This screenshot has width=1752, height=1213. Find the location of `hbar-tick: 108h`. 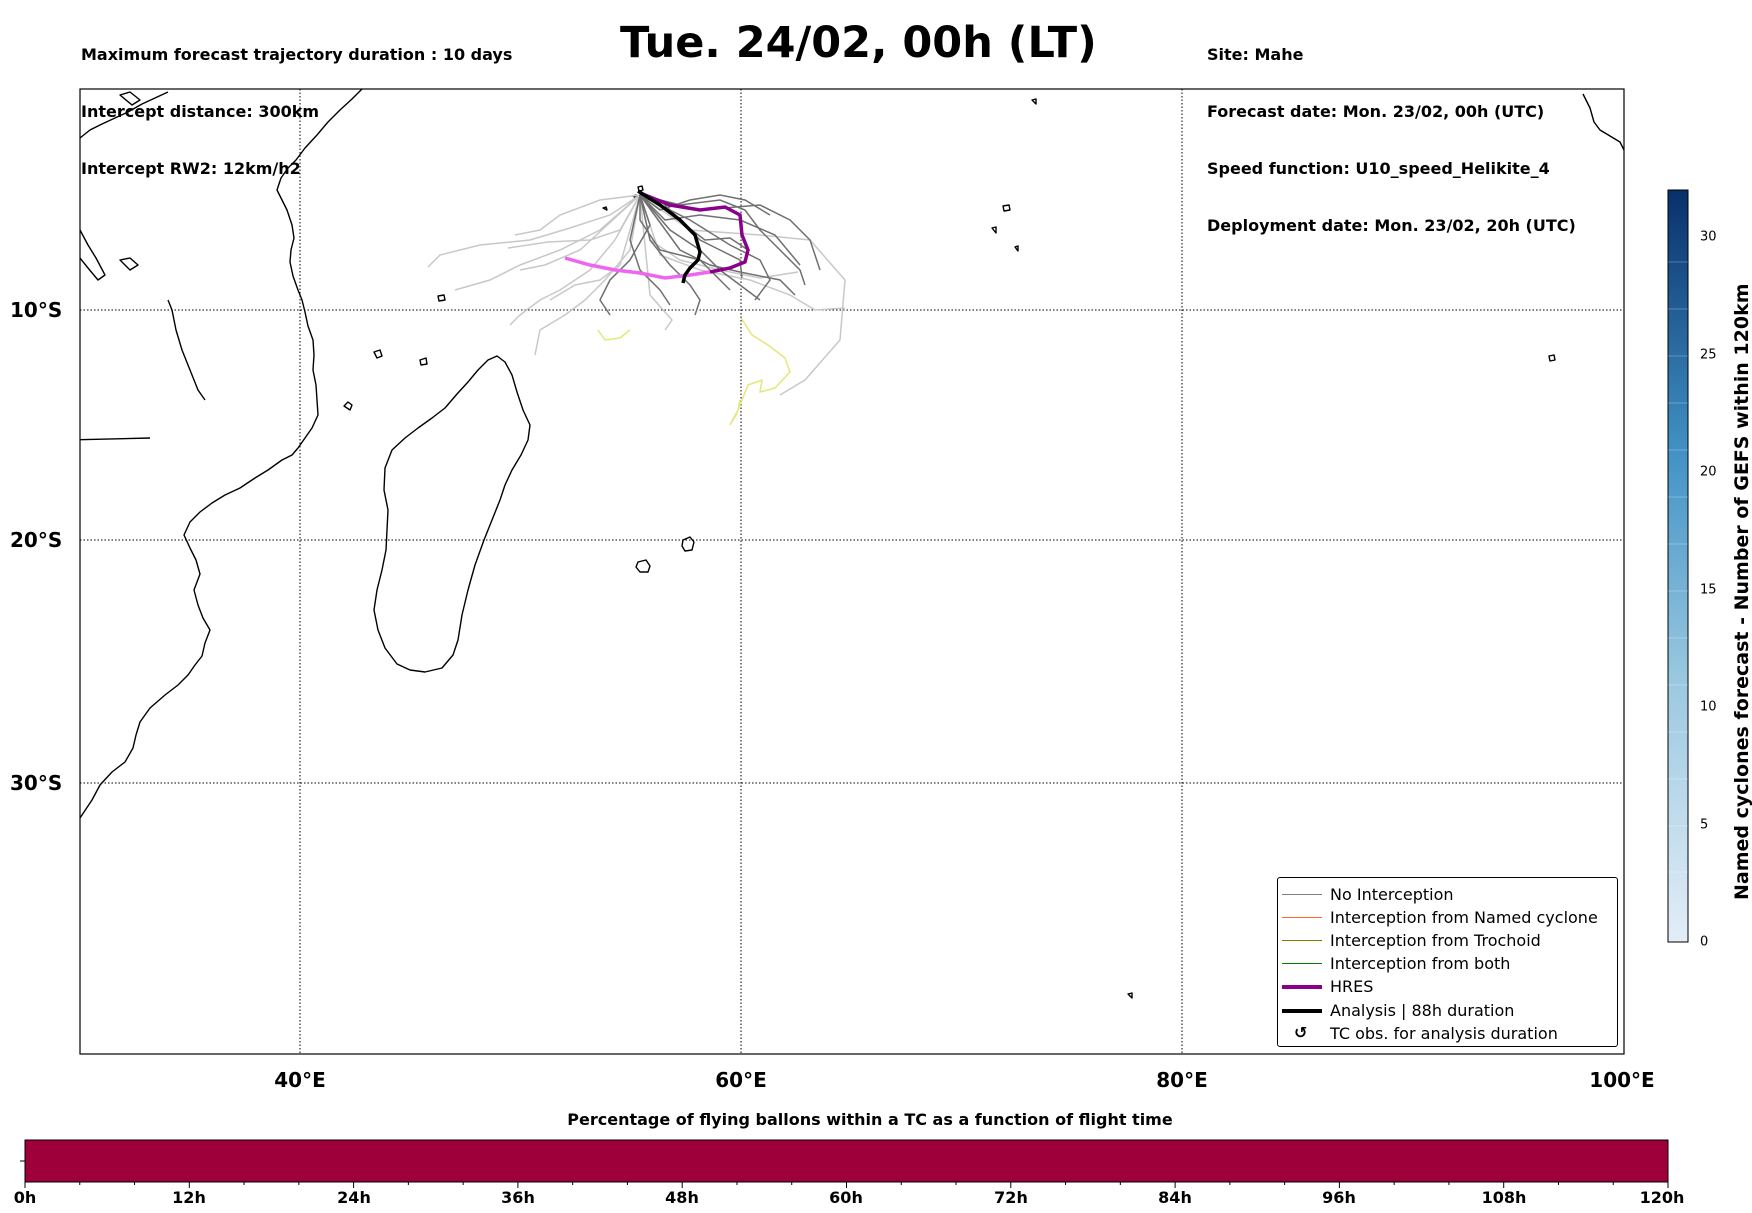

hbar-tick: 108h is located at coordinates (1504, 1197).